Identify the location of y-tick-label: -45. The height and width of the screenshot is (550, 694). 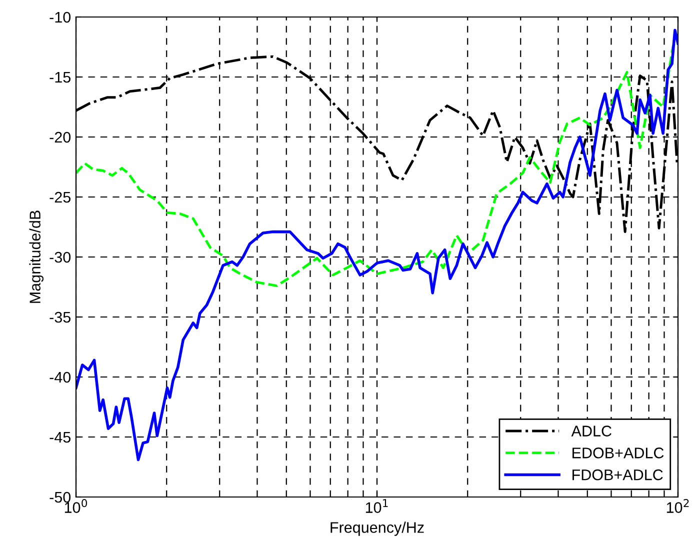
(60, 437).